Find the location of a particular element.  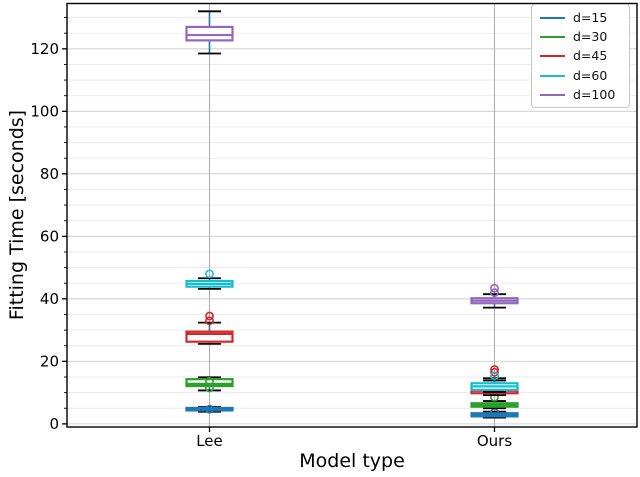

x-axis-title: Model type is located at coordinates (352, 461).